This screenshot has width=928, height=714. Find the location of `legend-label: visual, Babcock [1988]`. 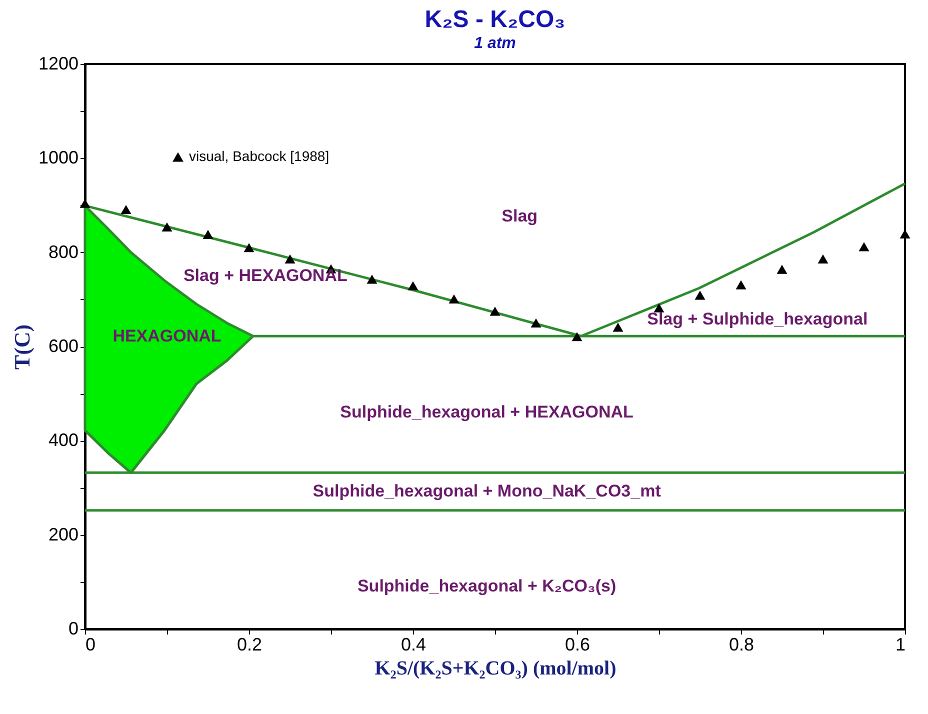

legend-label: visual, Babcock [1988] is located at coordinates (259, 156).